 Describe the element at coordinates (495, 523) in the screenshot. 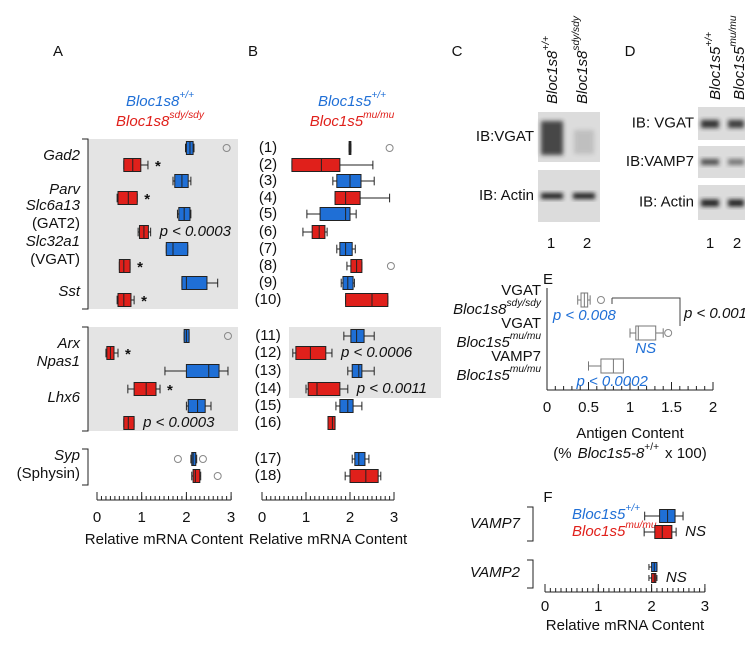

I see `category-label: VAMP7` at that location.